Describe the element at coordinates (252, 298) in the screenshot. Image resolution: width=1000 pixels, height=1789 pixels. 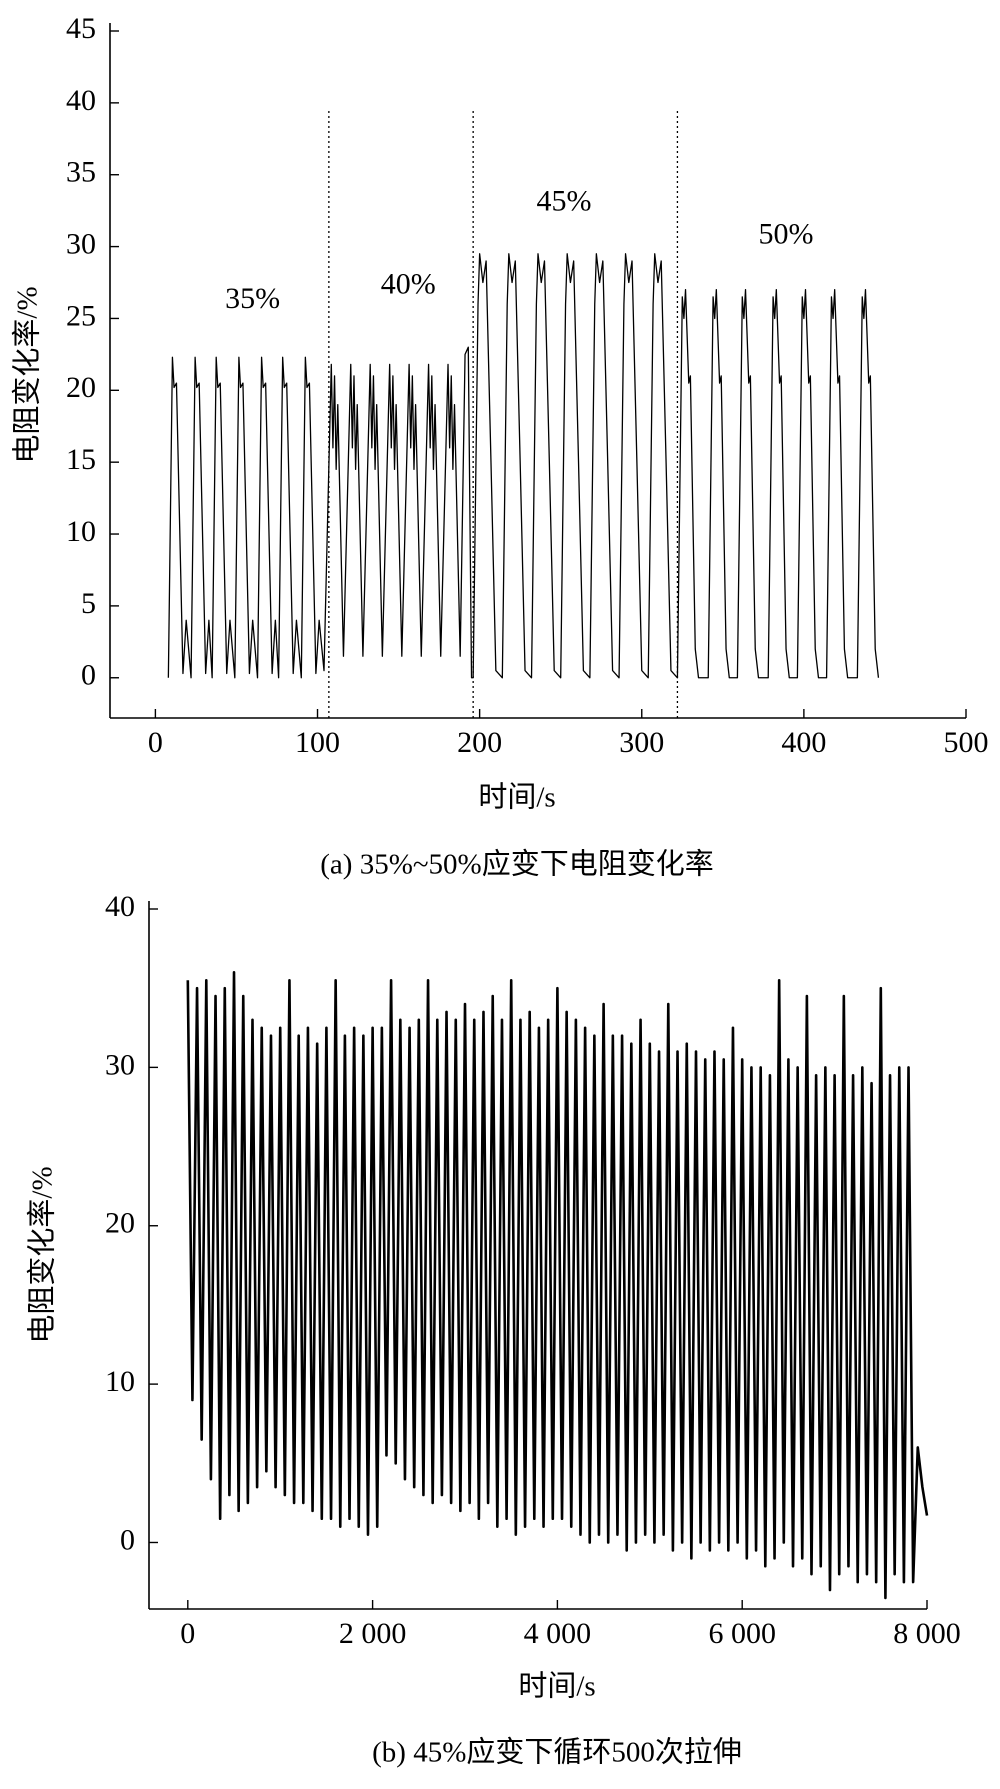
I see `annotation: 35%` at that location.